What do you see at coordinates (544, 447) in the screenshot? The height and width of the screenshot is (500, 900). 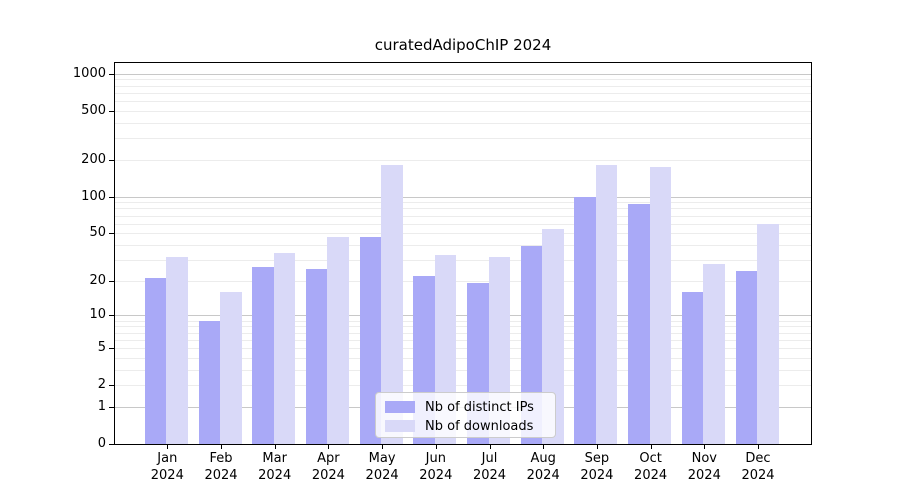 I see `x-tick-mark-aug` at bounding box center [544, 447].